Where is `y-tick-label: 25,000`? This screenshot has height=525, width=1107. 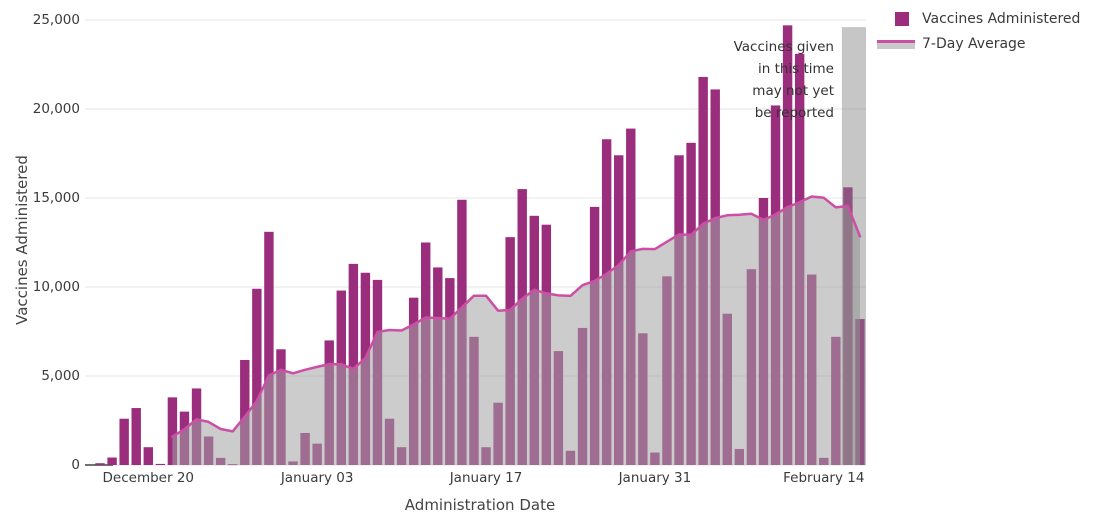
y-tick-label: 25,000 is located at coordinates (56, 20).